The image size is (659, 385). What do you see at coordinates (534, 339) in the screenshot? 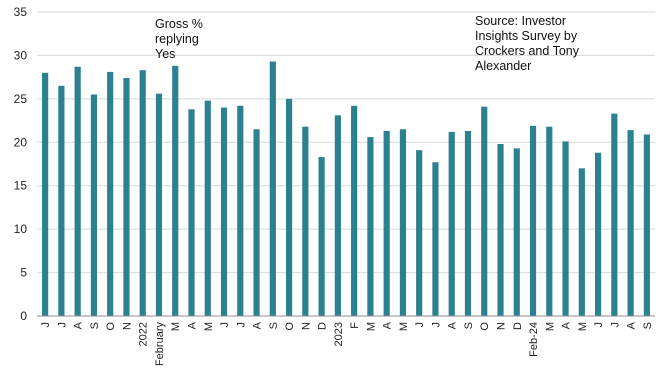
I see `x-tick-label: Feb-24` at bounding box center [534, 339].